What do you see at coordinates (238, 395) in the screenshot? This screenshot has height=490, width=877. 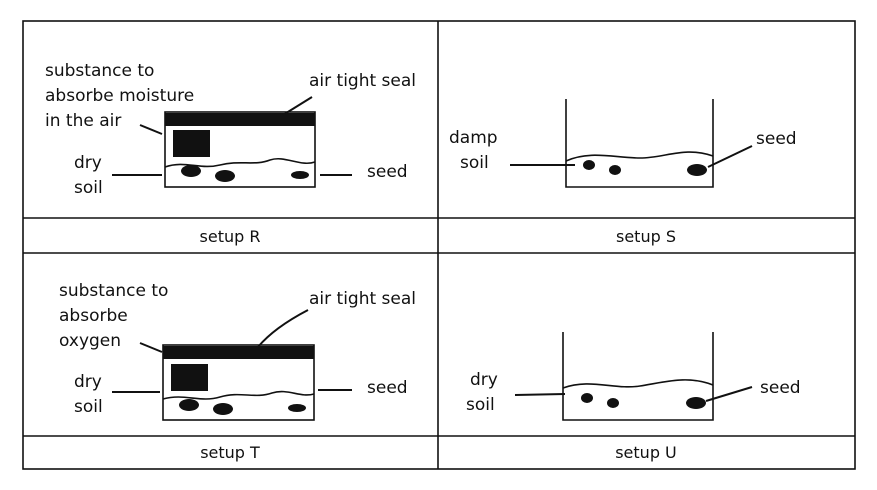 I see `setup-t-soil-surface` at bounding box center [238, 395].